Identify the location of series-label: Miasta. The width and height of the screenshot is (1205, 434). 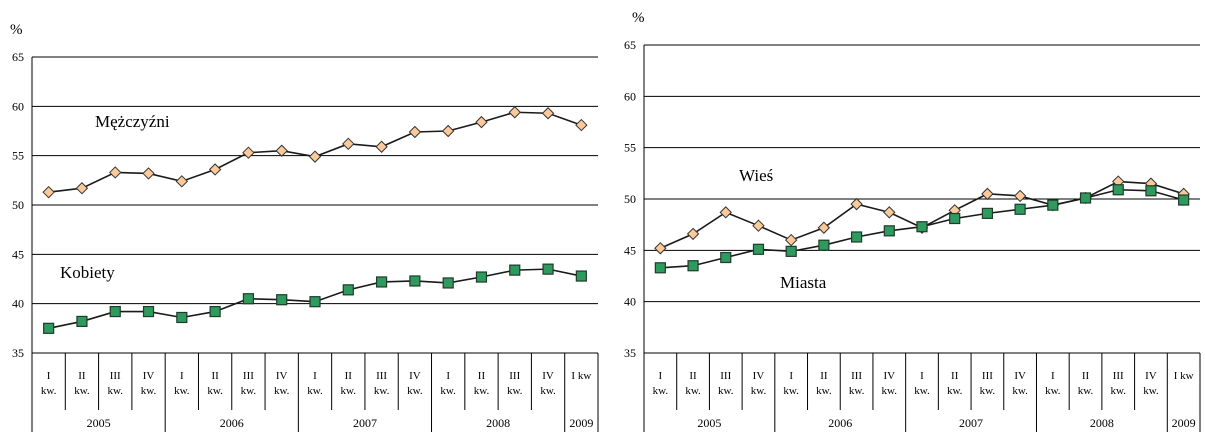
(803, 282).